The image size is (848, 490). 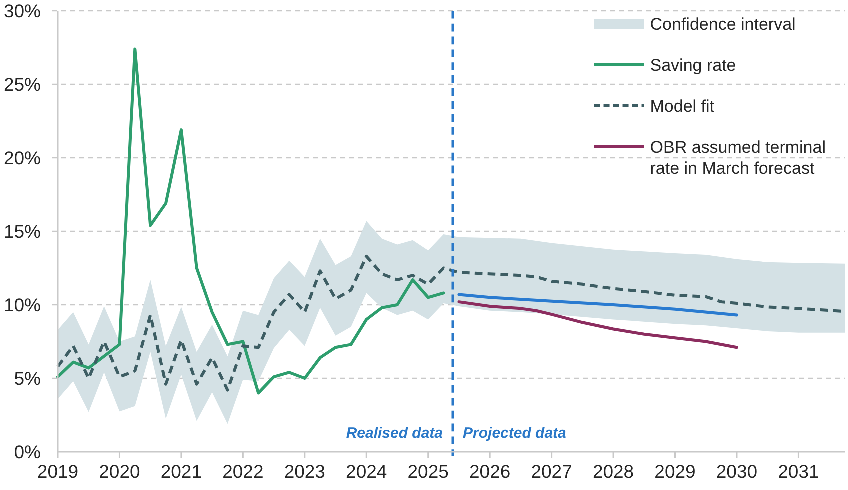 What do you see at coordinates (682, 106) in the screenshot?
I see `legend-label: Model fit` at bounding box center [682, 106].